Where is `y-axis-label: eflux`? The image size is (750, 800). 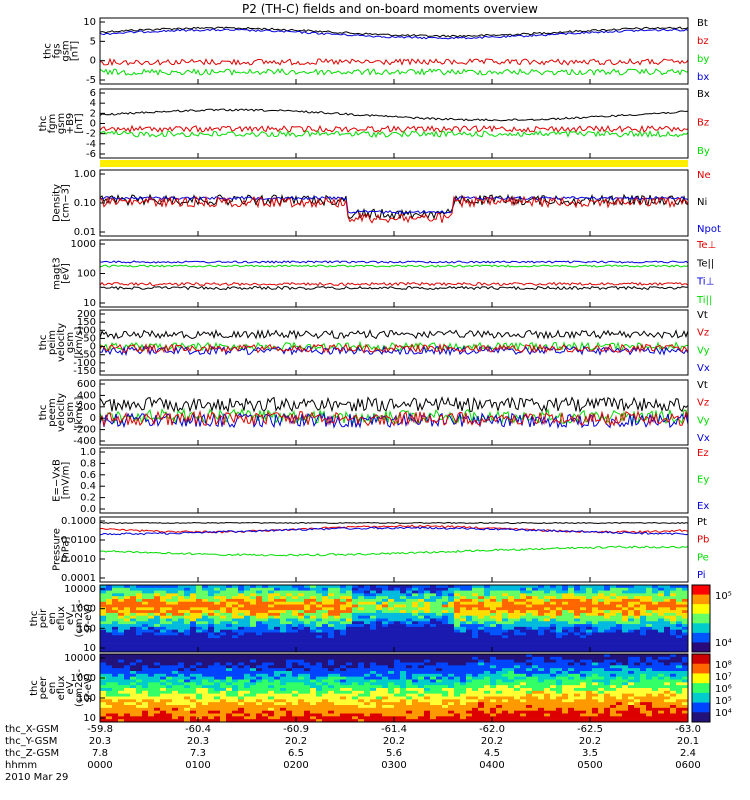
y-axis-label: eflux is located at coordinates (61, 618).